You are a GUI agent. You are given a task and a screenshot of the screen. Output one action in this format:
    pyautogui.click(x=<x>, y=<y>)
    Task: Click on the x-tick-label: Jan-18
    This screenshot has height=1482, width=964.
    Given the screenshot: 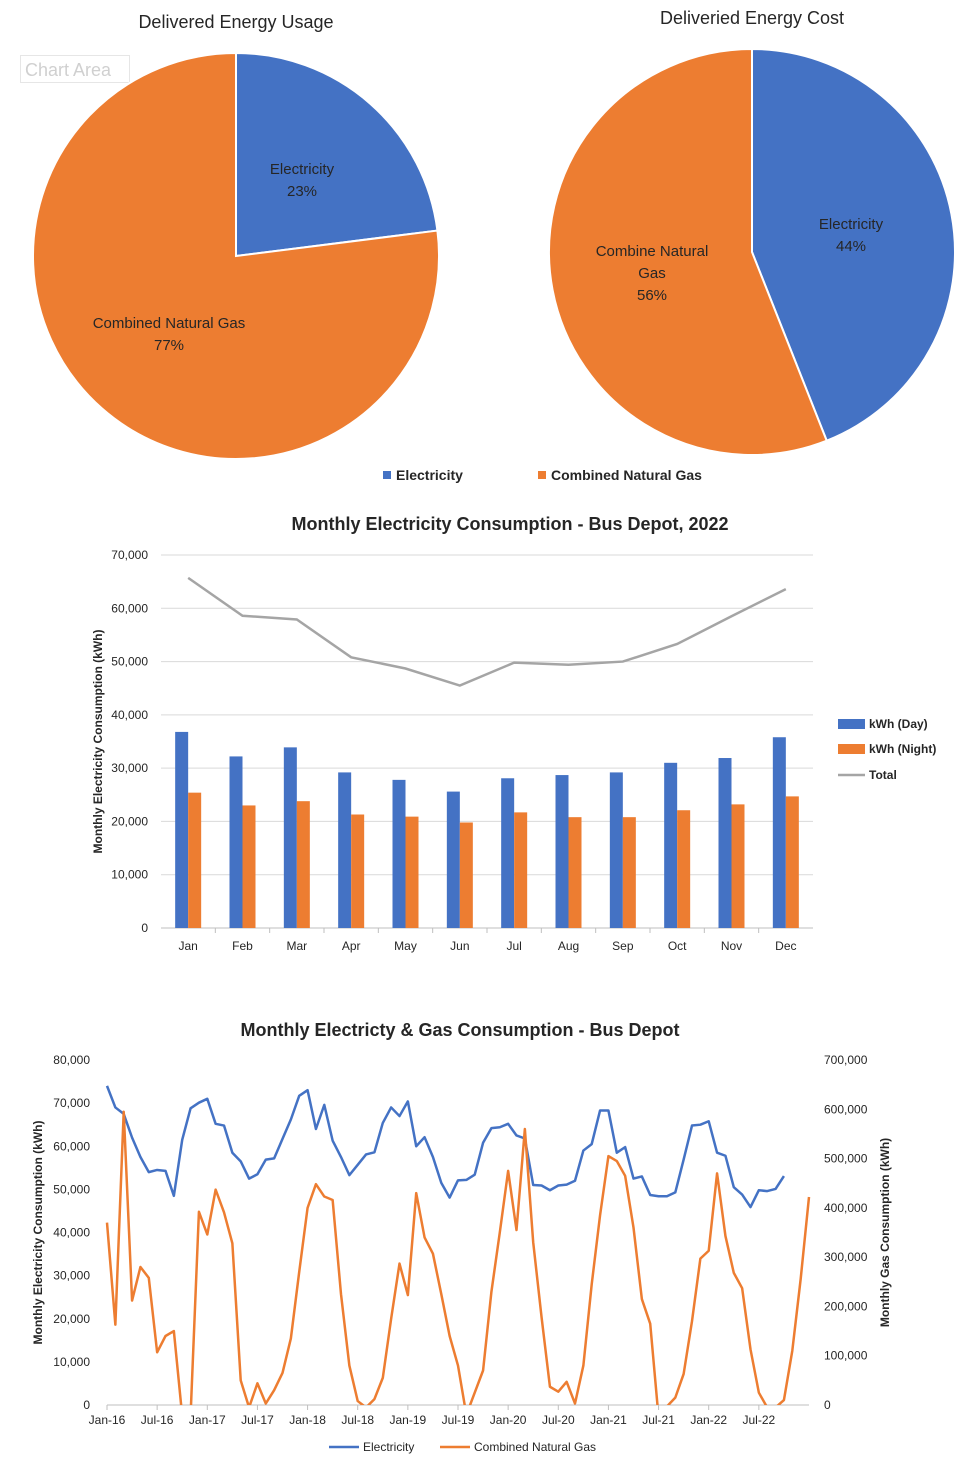 What is the action you would take?
    pyautogui.click(x=307, y=1420)
    